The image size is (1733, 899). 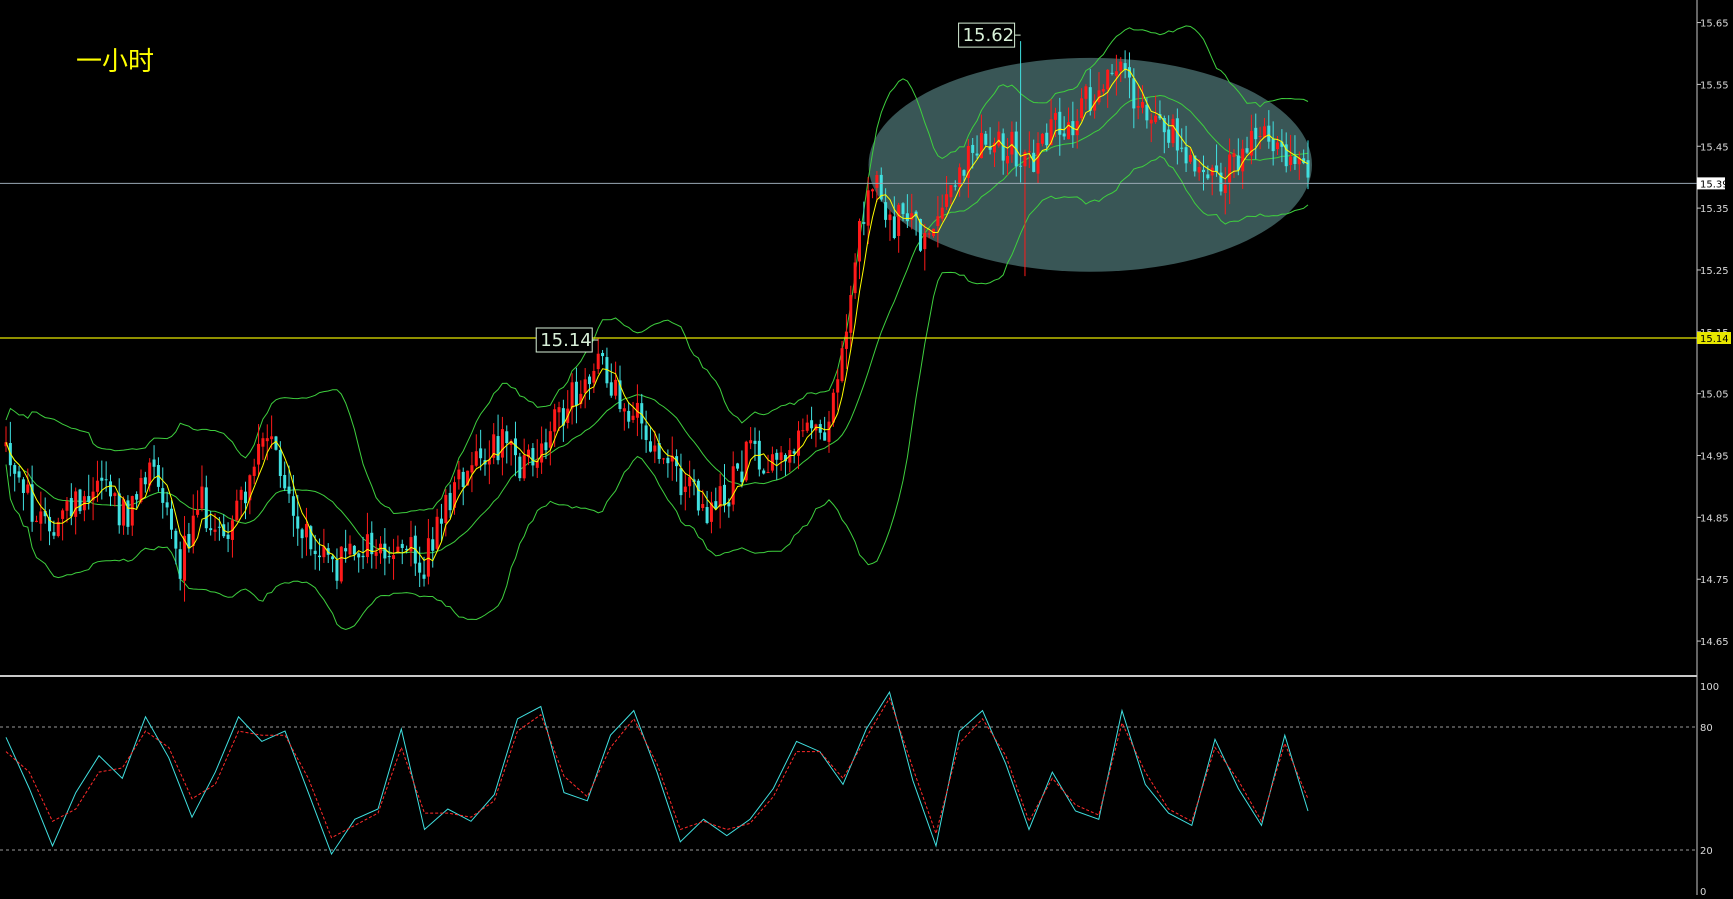 What do you see at coordinates (1714, 85) in the screenshot?
I see `price-tick-label: 15.55` at bounding box center [1714, 85].